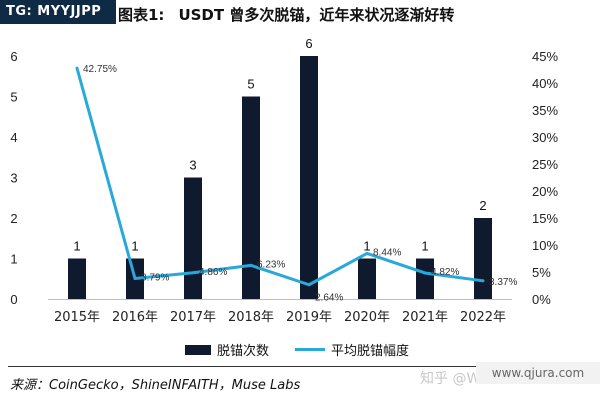 This screenshot has height=400, width=600. What do you see at coordinates (13, 218) in the screenshot?
I see `left-tick-label: 2` at bounding box center [13, 218].